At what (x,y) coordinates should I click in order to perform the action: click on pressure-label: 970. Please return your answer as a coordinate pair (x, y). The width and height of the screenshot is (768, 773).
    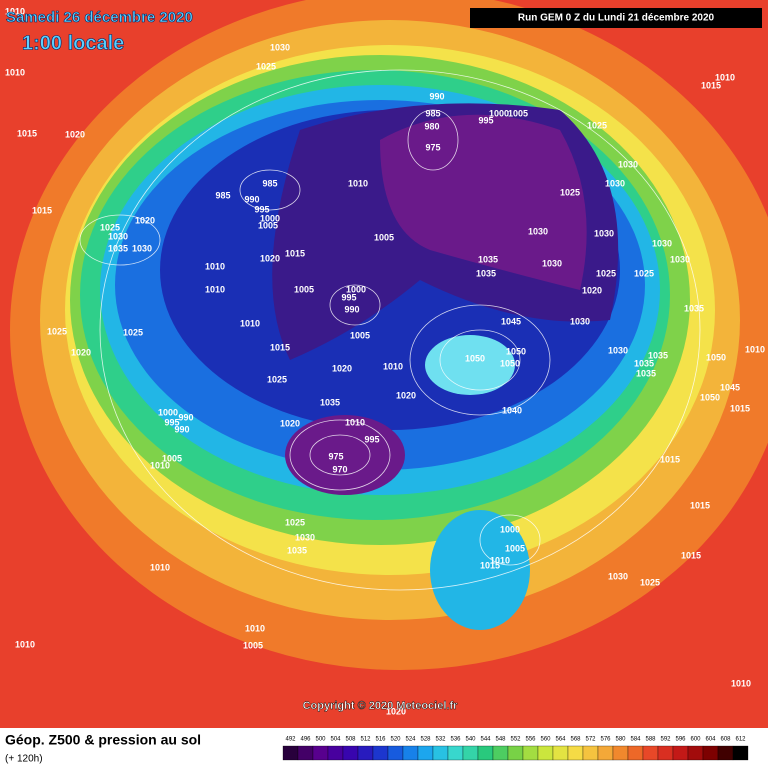
    Looking at the image, I should click on (339, 469).